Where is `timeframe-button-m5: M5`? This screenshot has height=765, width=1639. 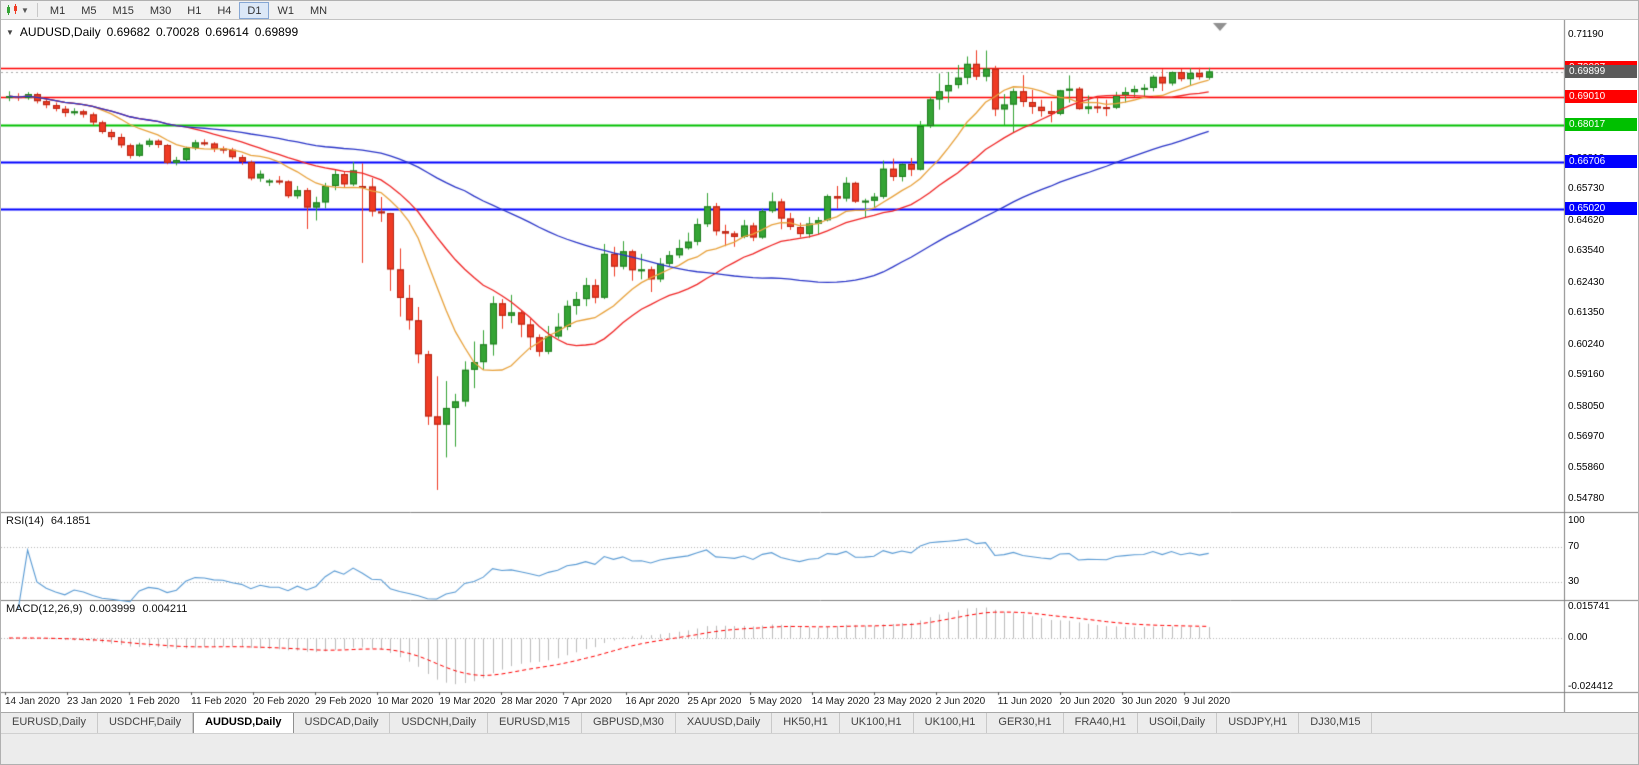
timeframe-button-m5: M5 is located at coordinates (88, 10).